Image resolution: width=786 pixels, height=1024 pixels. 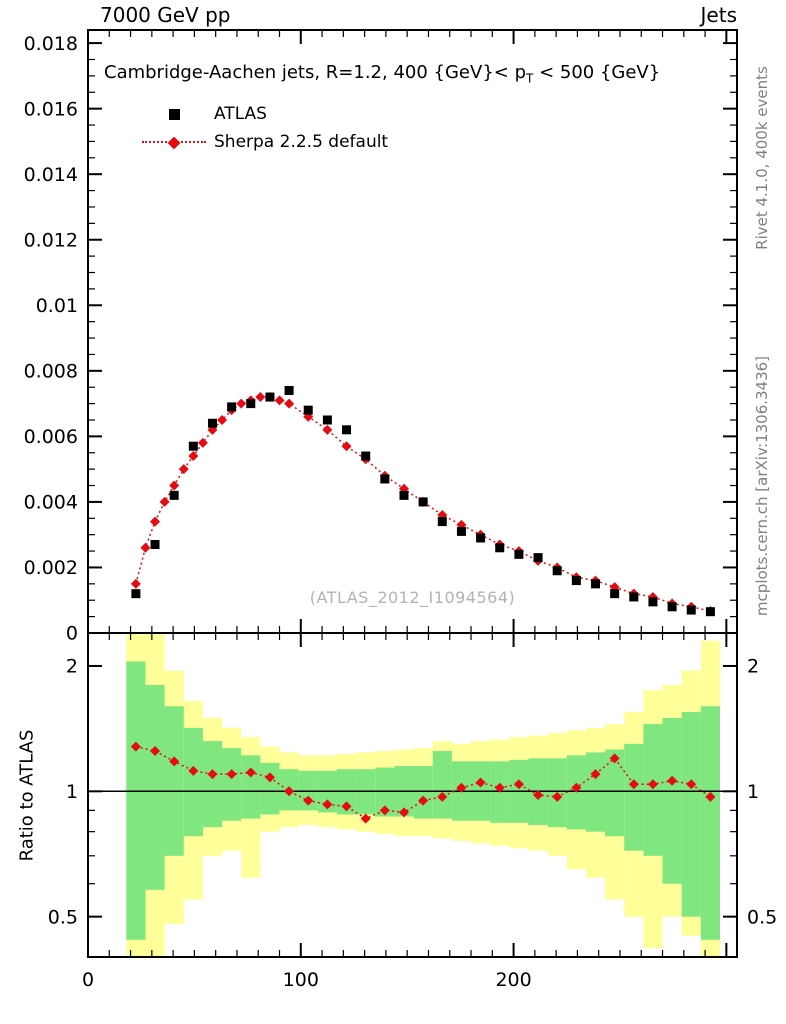 What do you see at coordinates (51, 240) in the screenshot?
I see `y-tick-label: 0.012` at bounding box center [51, 240].